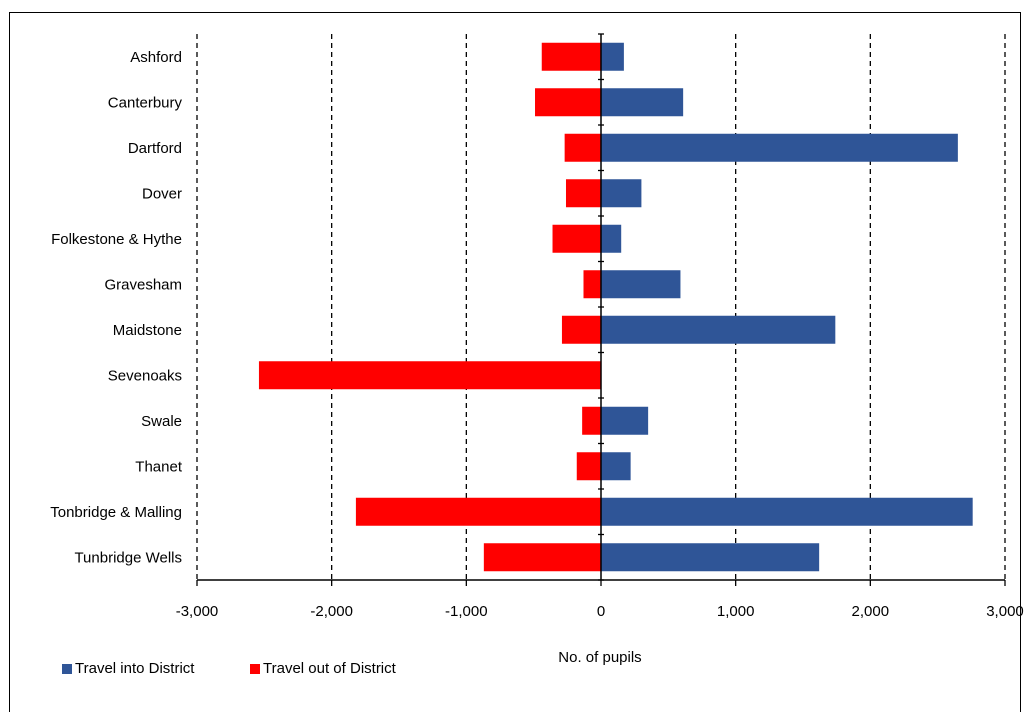 This screenshot has height=712, width=1030. What do you see at coordinates (599, 657) in the screenshot?
I see `x-axis-title: No. of pupils` at bounding box center [599, 657].